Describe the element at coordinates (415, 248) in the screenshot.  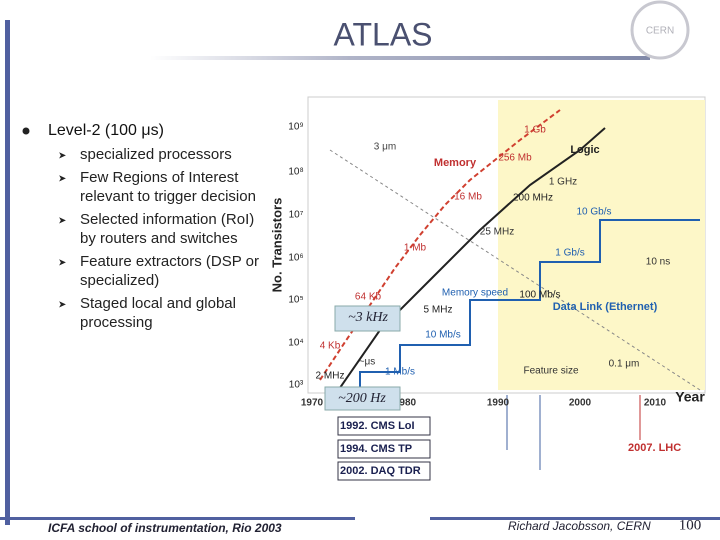
I see `figure-label: 1 Mb` at that location.